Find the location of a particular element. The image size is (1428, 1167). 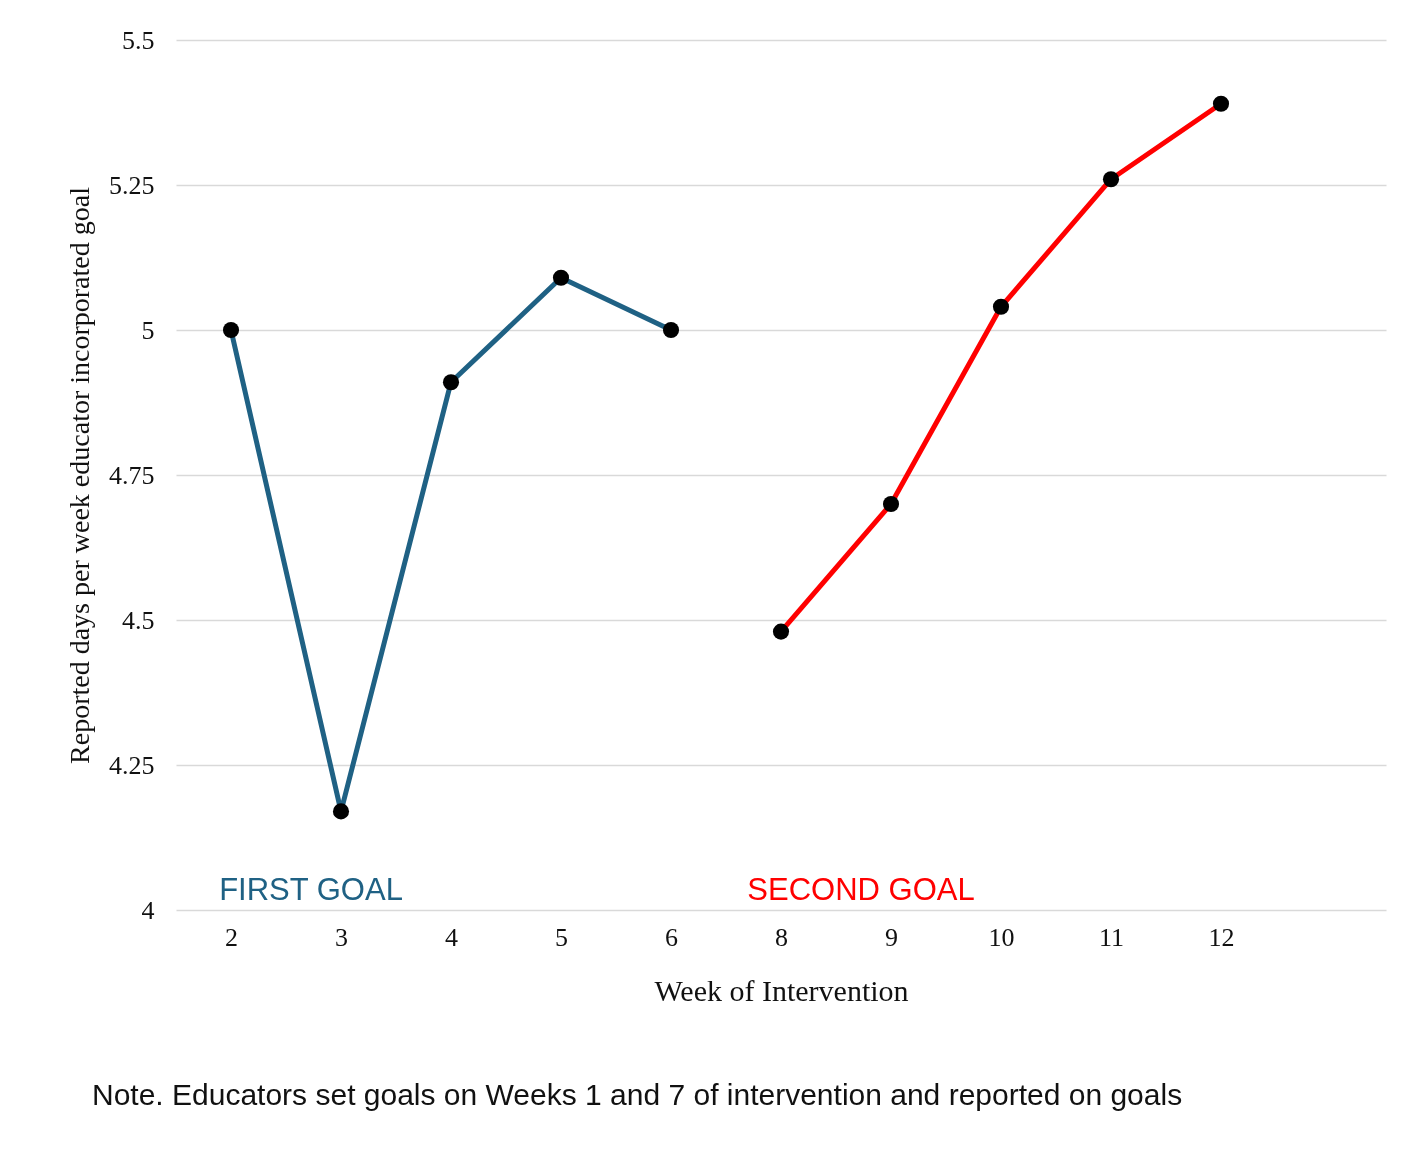

y-tick-label: 4.25 is located at coordinates (132, 765).